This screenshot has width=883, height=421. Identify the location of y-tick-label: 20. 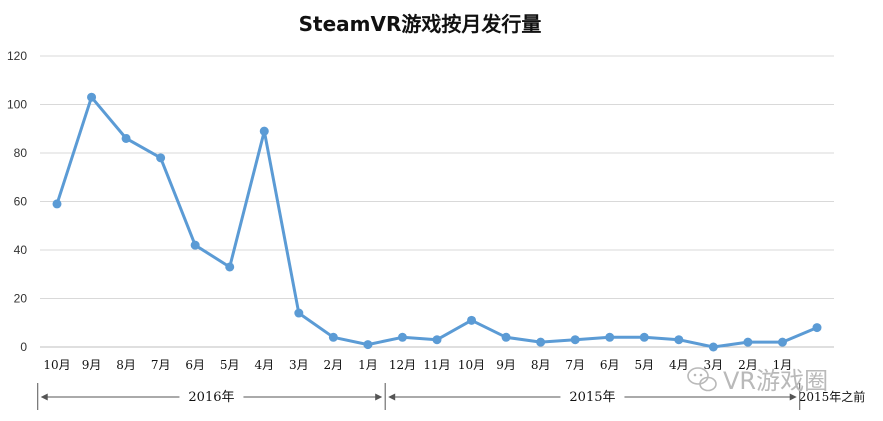
(21, 299).